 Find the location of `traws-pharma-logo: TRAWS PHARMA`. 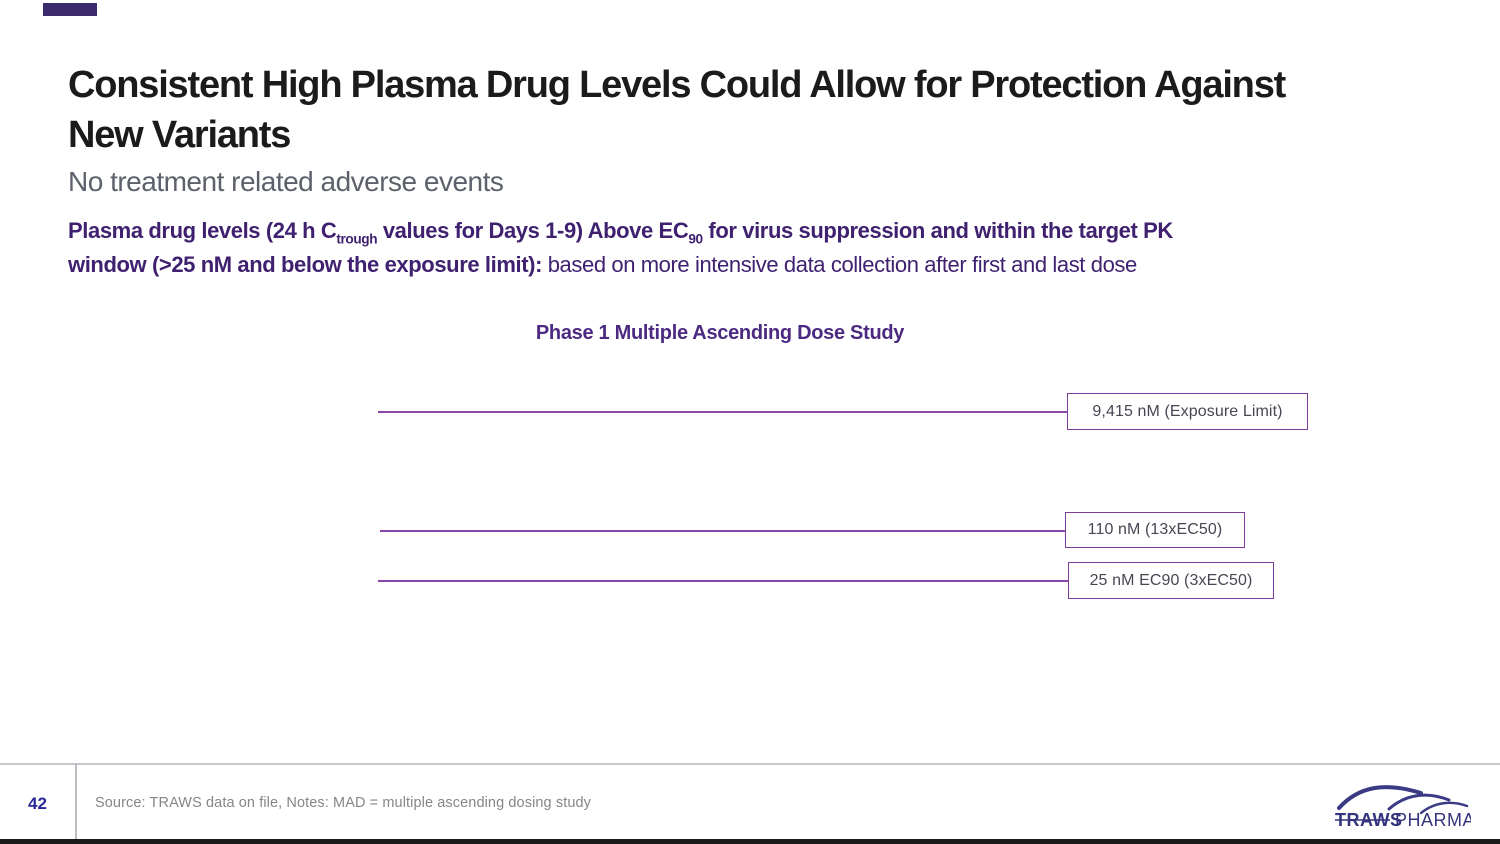

traws-pharma-logo: TRAWS PHARMA is located at coordinates (1404, 803).